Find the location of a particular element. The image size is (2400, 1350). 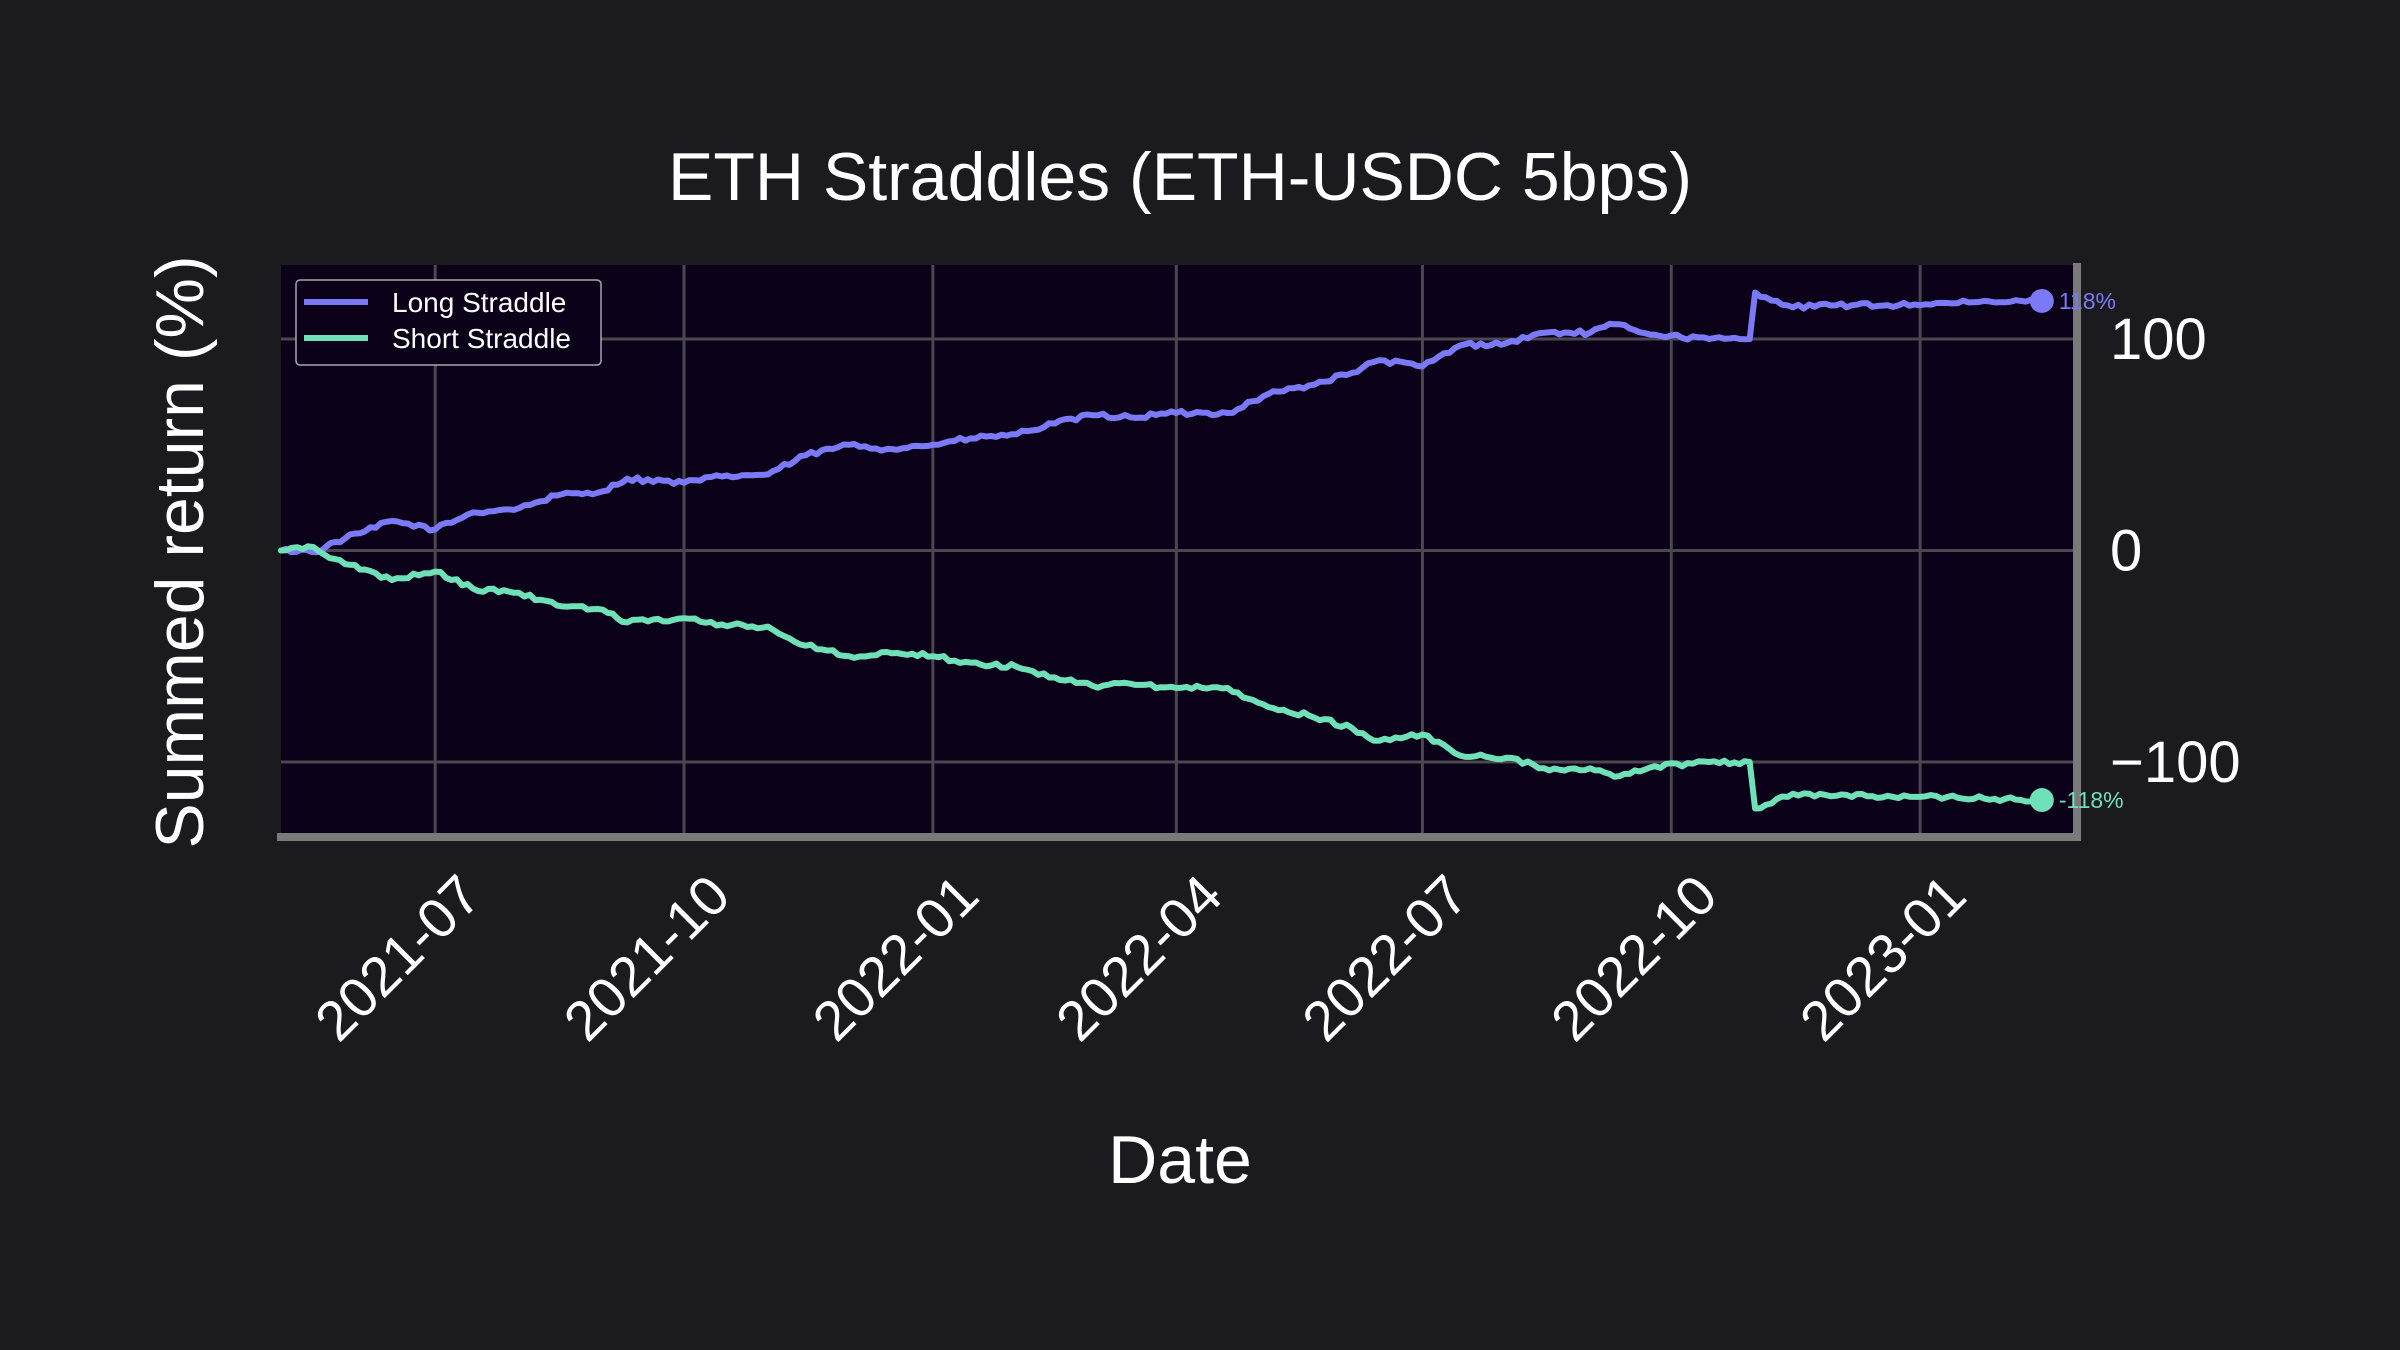

y-tick-label: 100 is located at coordinates (2158, 339).